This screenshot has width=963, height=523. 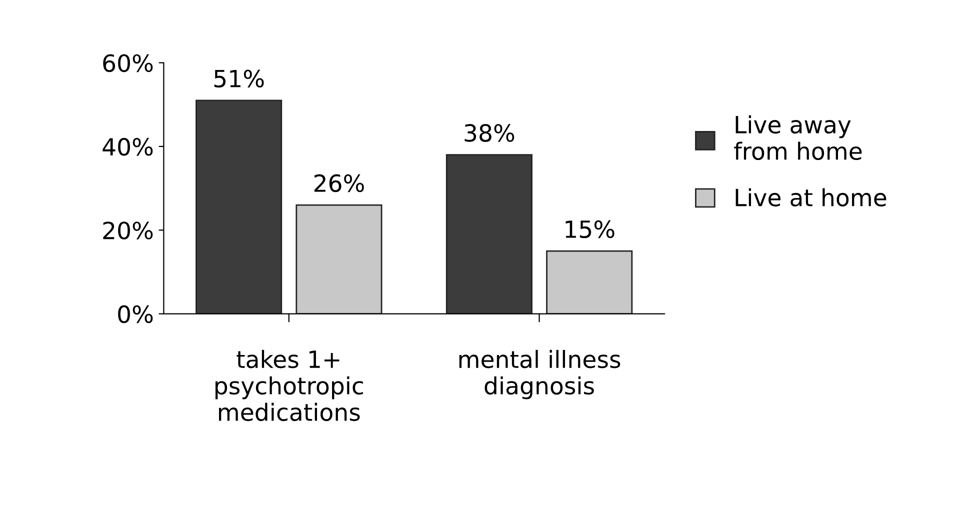 I want to click on y-tick-label: 60%, so click(x=128, y=63).